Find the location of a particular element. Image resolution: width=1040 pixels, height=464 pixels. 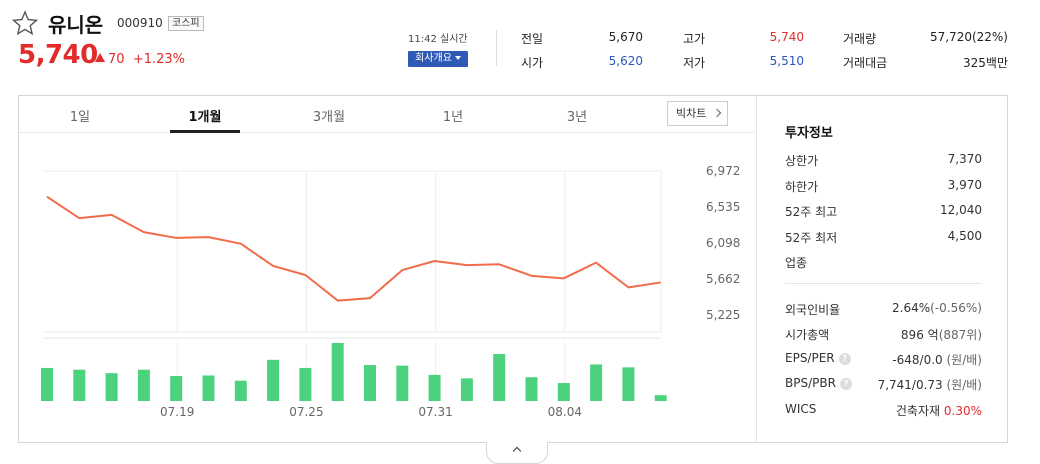

invest-label-market-cap: 시가총액 is located at coordinates (807, 335).